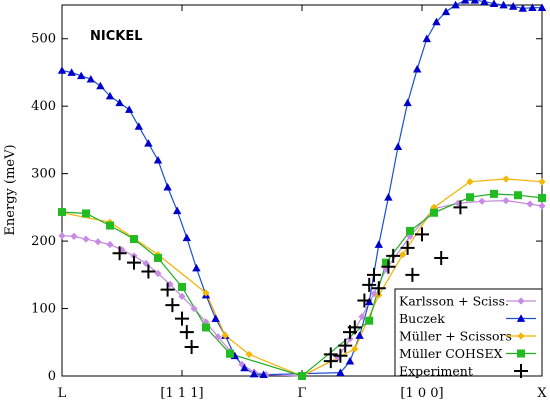 The width and height of the screenshot is (550, 404). What do you see at coordinates (43, 39) in the screenshot?
I see `y-tick-label: 500` at bounding box center [43, 39].